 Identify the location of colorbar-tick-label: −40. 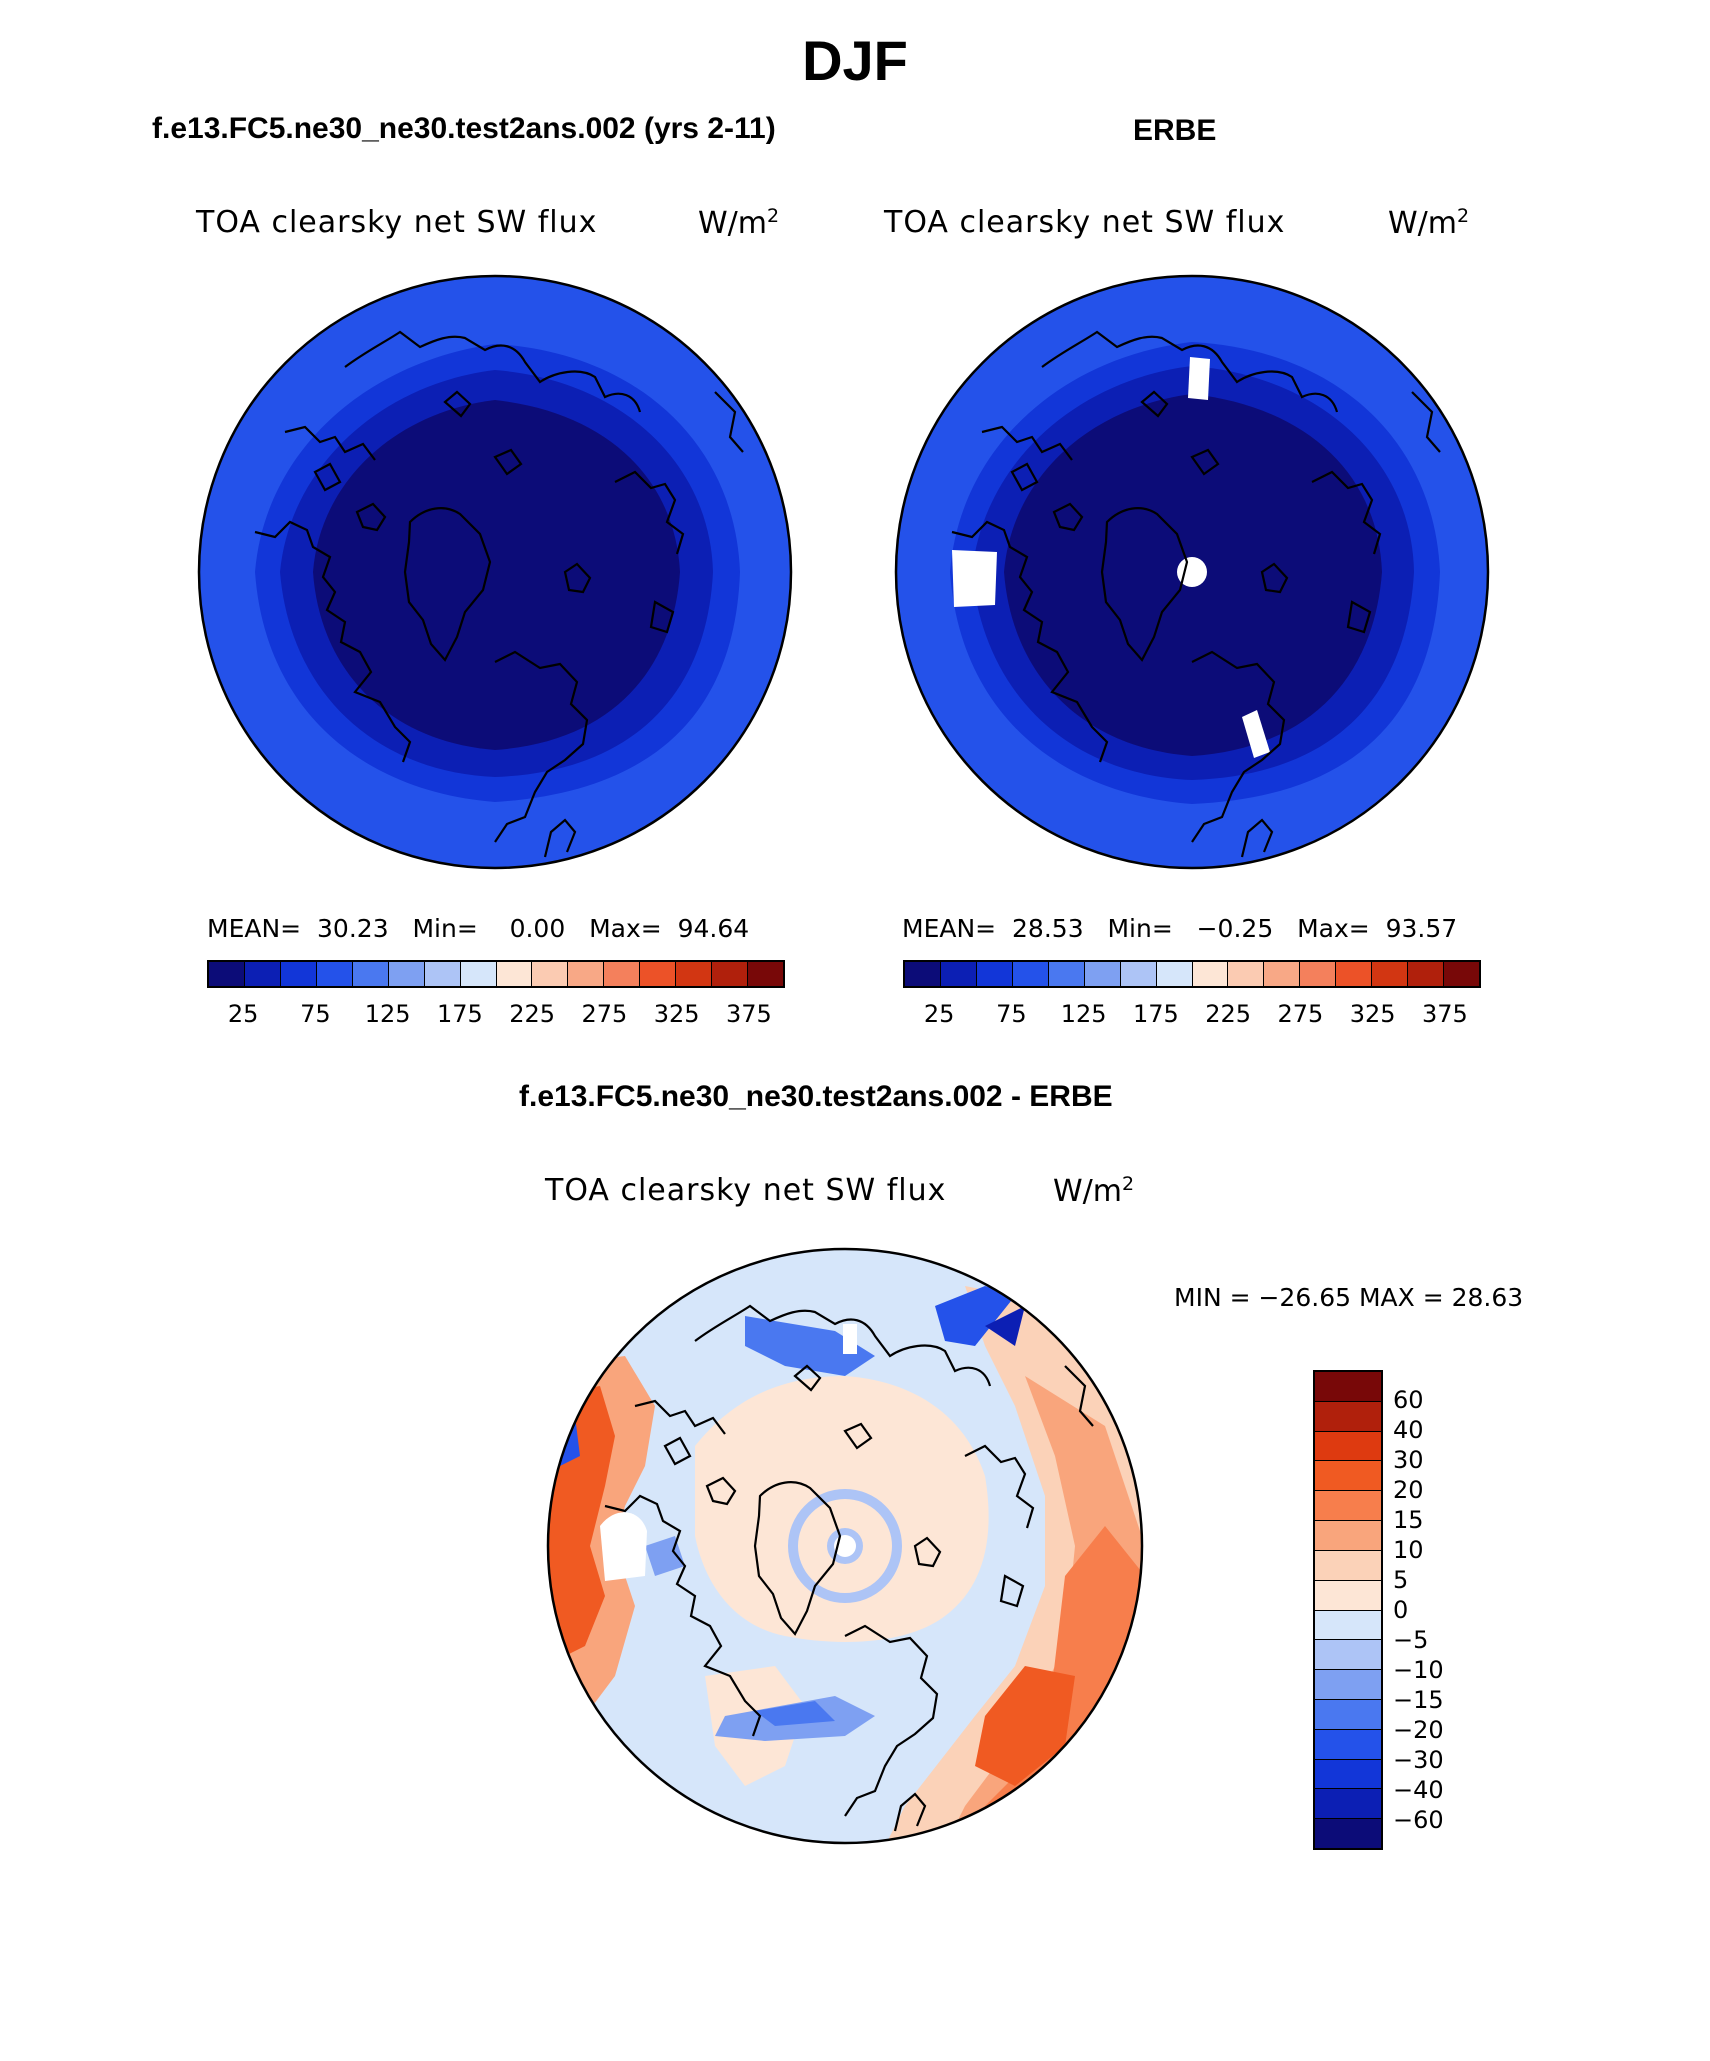
(1418, 1790).